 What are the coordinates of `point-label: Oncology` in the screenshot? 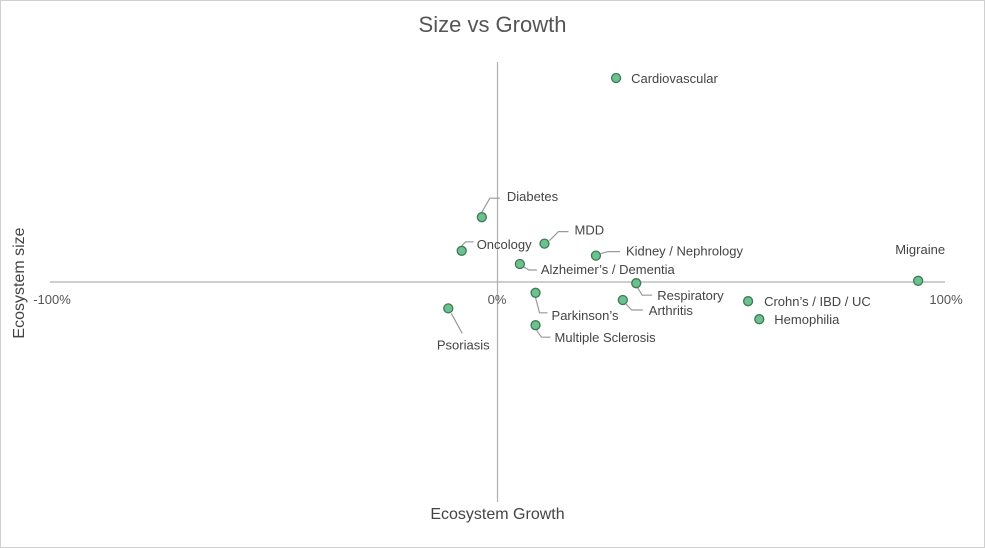 It's located at (504, 244).